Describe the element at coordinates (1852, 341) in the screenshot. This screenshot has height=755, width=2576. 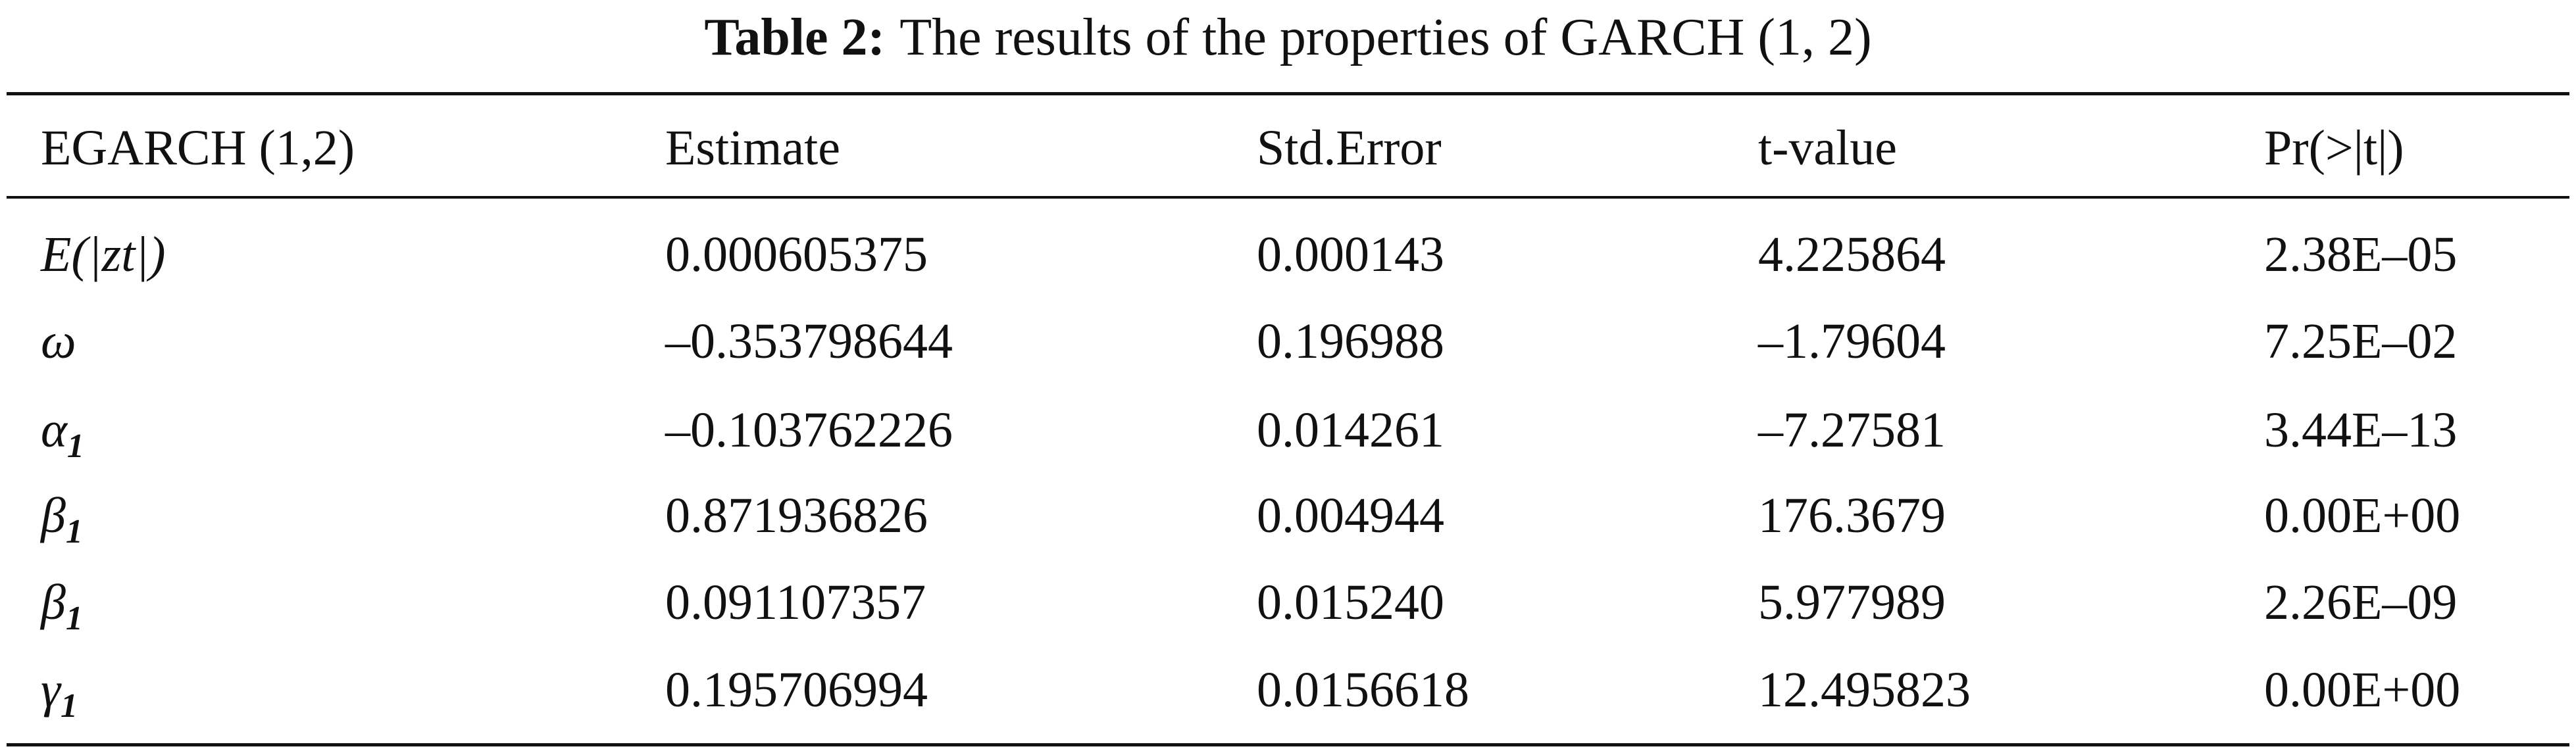
I see `data-cell: –1.79604` at that location.